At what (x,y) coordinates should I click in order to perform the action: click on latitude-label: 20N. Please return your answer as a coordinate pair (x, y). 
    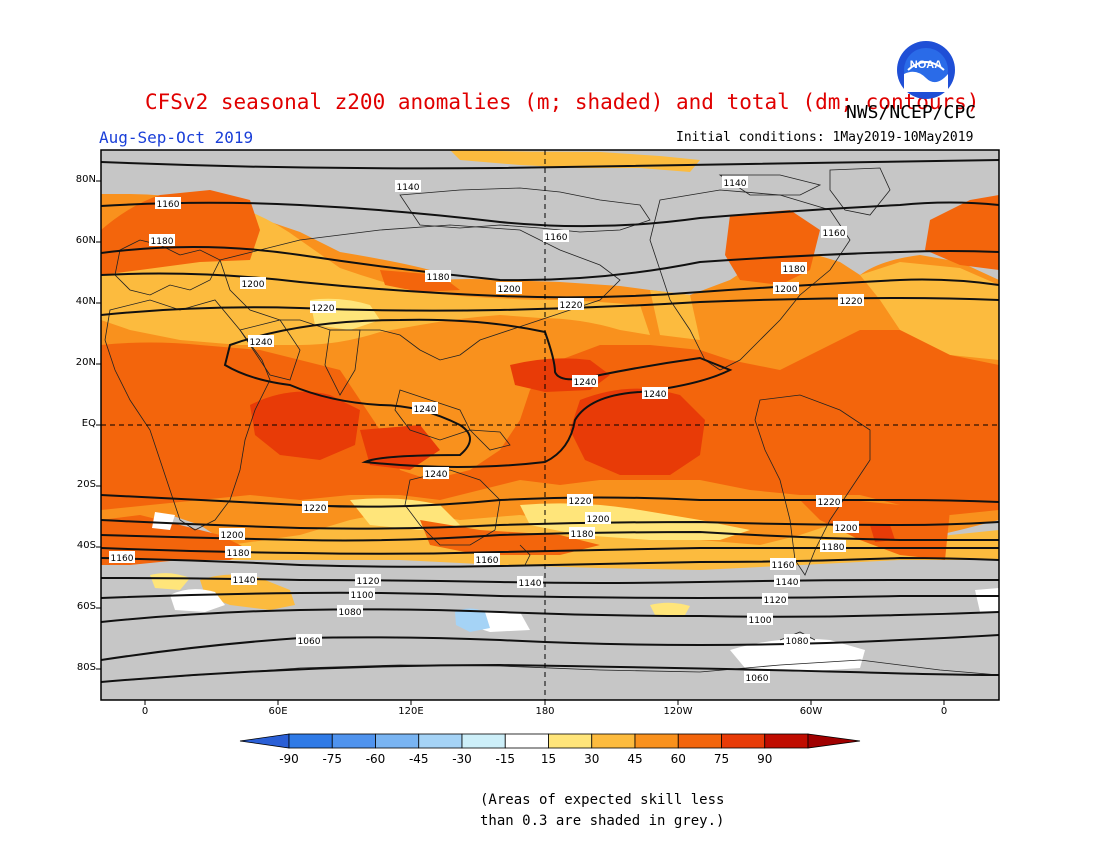
    Looking at the image, I should click on (85, 362).